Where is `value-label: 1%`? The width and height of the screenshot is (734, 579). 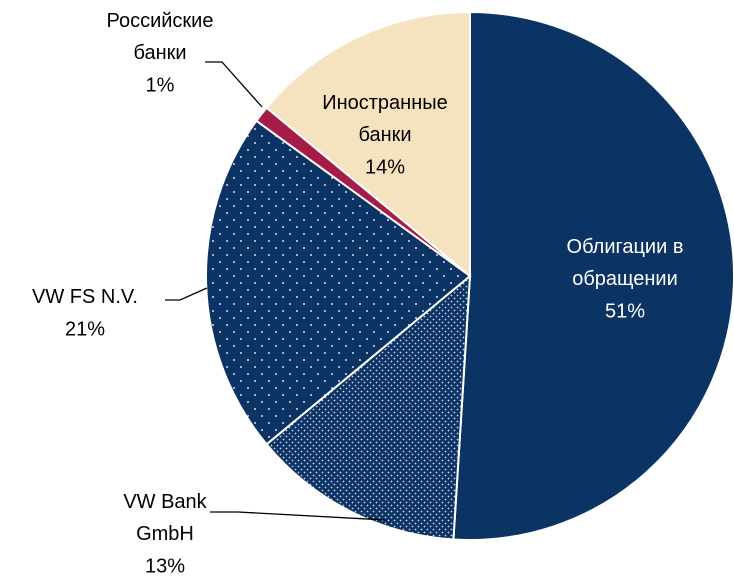
value-label: 1% is located at coordinates (160, 85).